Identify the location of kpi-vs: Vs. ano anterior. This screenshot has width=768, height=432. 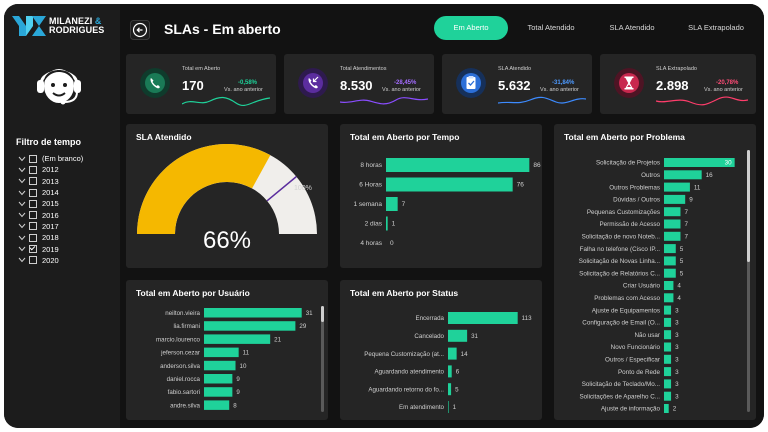
(401, 90).